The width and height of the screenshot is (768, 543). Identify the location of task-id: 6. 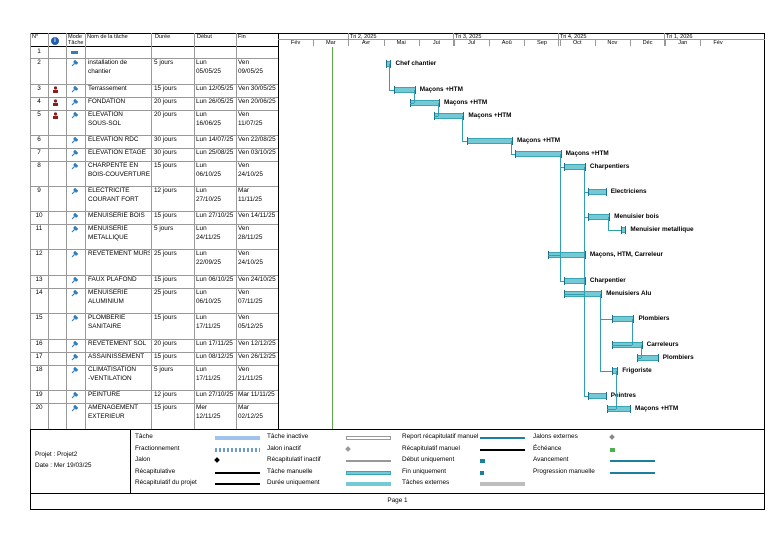
(39, 139).